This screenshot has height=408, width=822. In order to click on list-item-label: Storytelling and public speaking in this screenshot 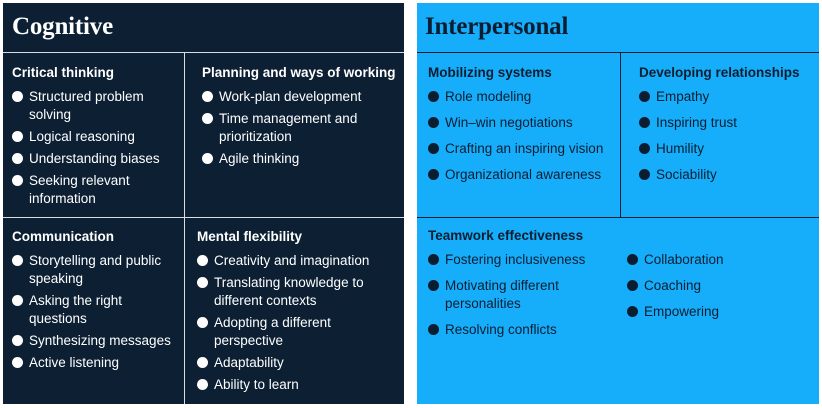, I will do `click(95, 269)`.